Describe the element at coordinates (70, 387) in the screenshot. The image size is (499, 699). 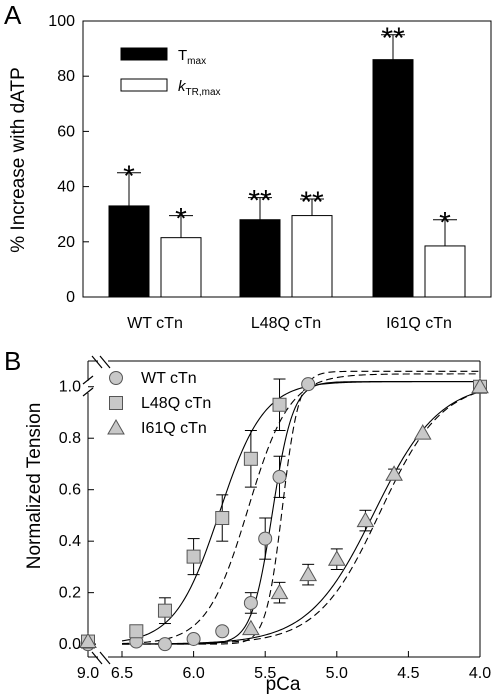
I see `y-tick-label: 1.0` at that location.